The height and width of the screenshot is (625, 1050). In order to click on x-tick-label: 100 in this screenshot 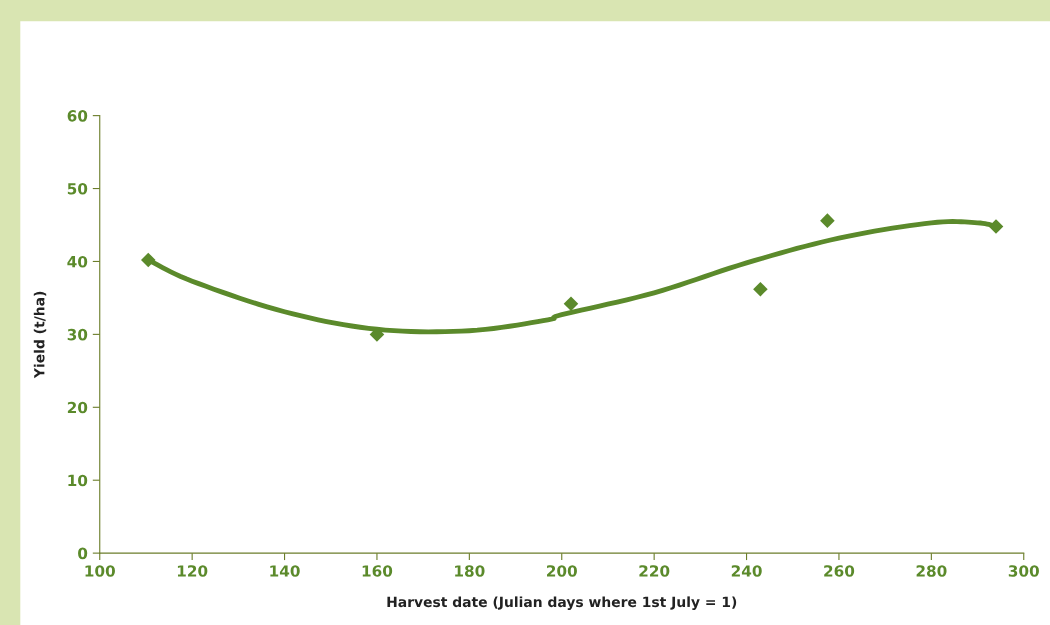, I will do `click(100, 571)`.